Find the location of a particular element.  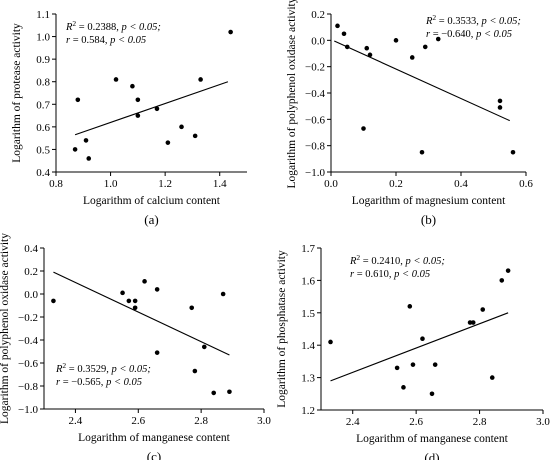

panel-c-y-tick-label: −0.2 is located at coordinates (28, 318).